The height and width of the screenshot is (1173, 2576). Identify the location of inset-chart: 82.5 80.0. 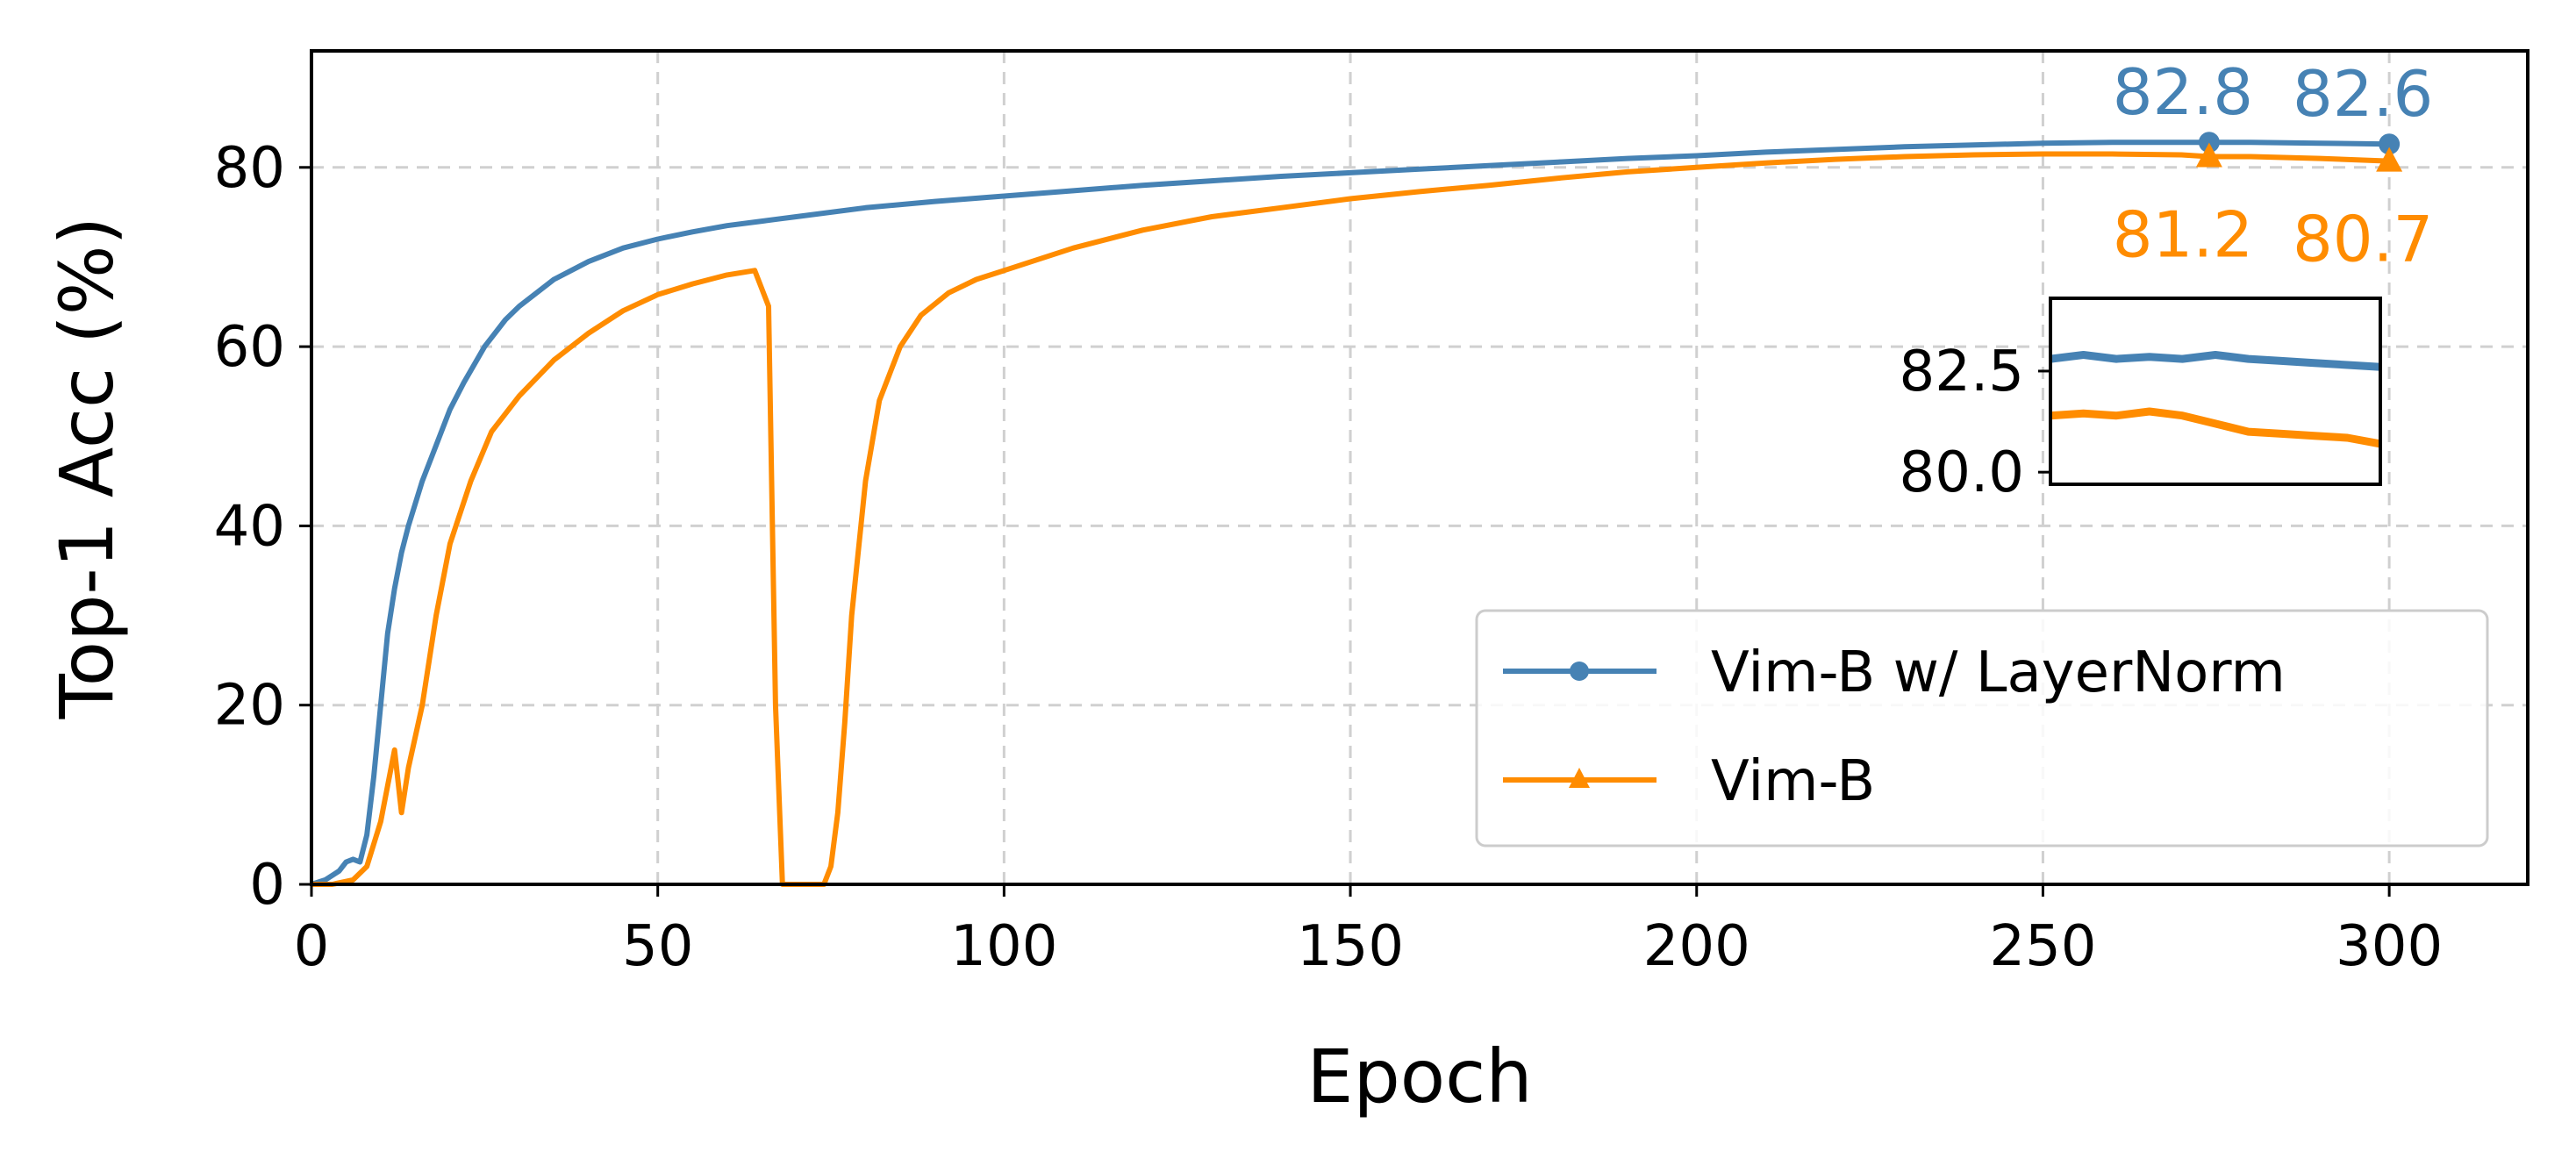
(2141, 401).